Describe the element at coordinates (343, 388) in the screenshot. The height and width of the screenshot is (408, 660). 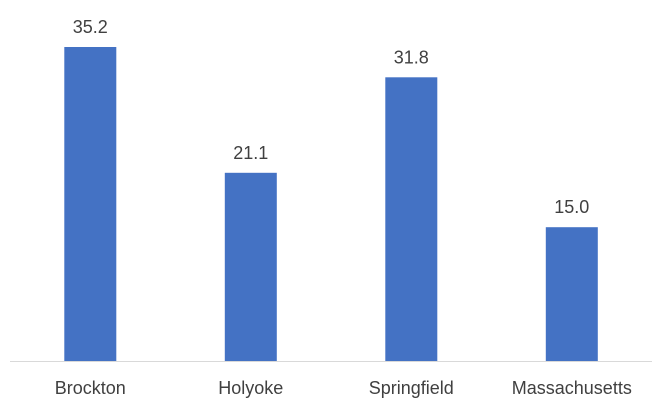
I see `category-labels-group: Brockton Holyoke Springfield Massachusetts` at that location.